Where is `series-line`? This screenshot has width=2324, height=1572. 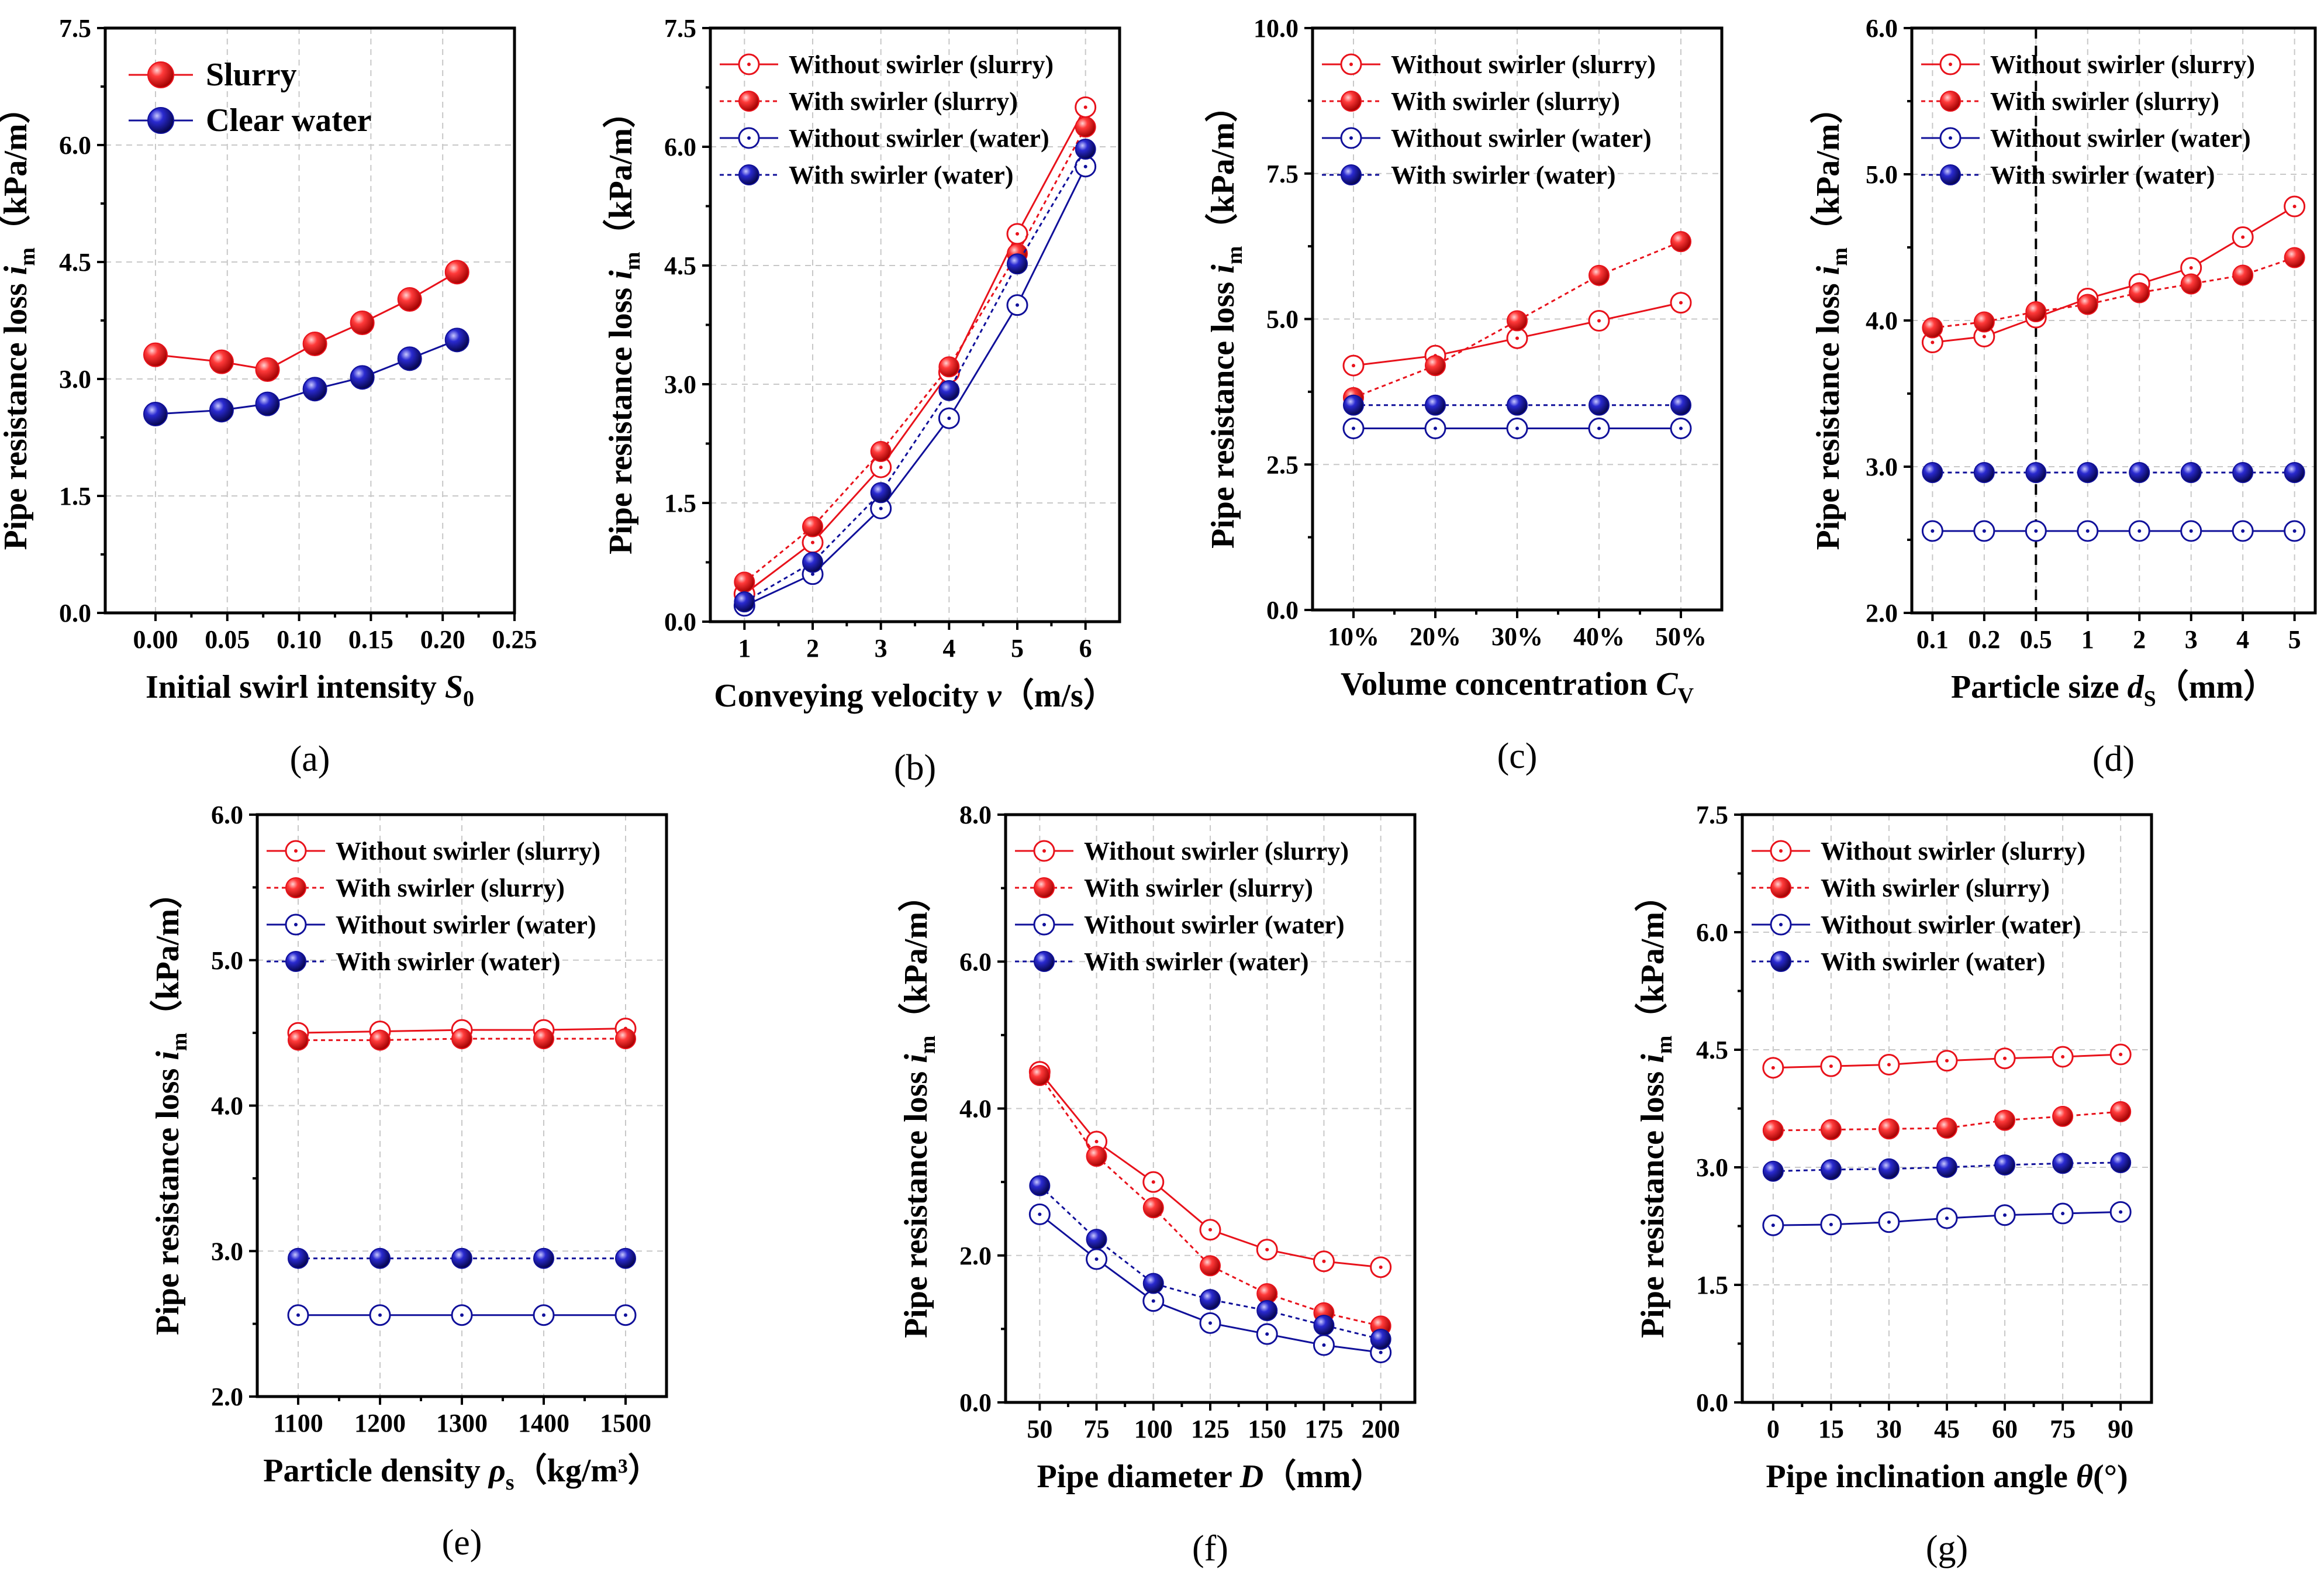 series-line is located at coordinates (915, 355).